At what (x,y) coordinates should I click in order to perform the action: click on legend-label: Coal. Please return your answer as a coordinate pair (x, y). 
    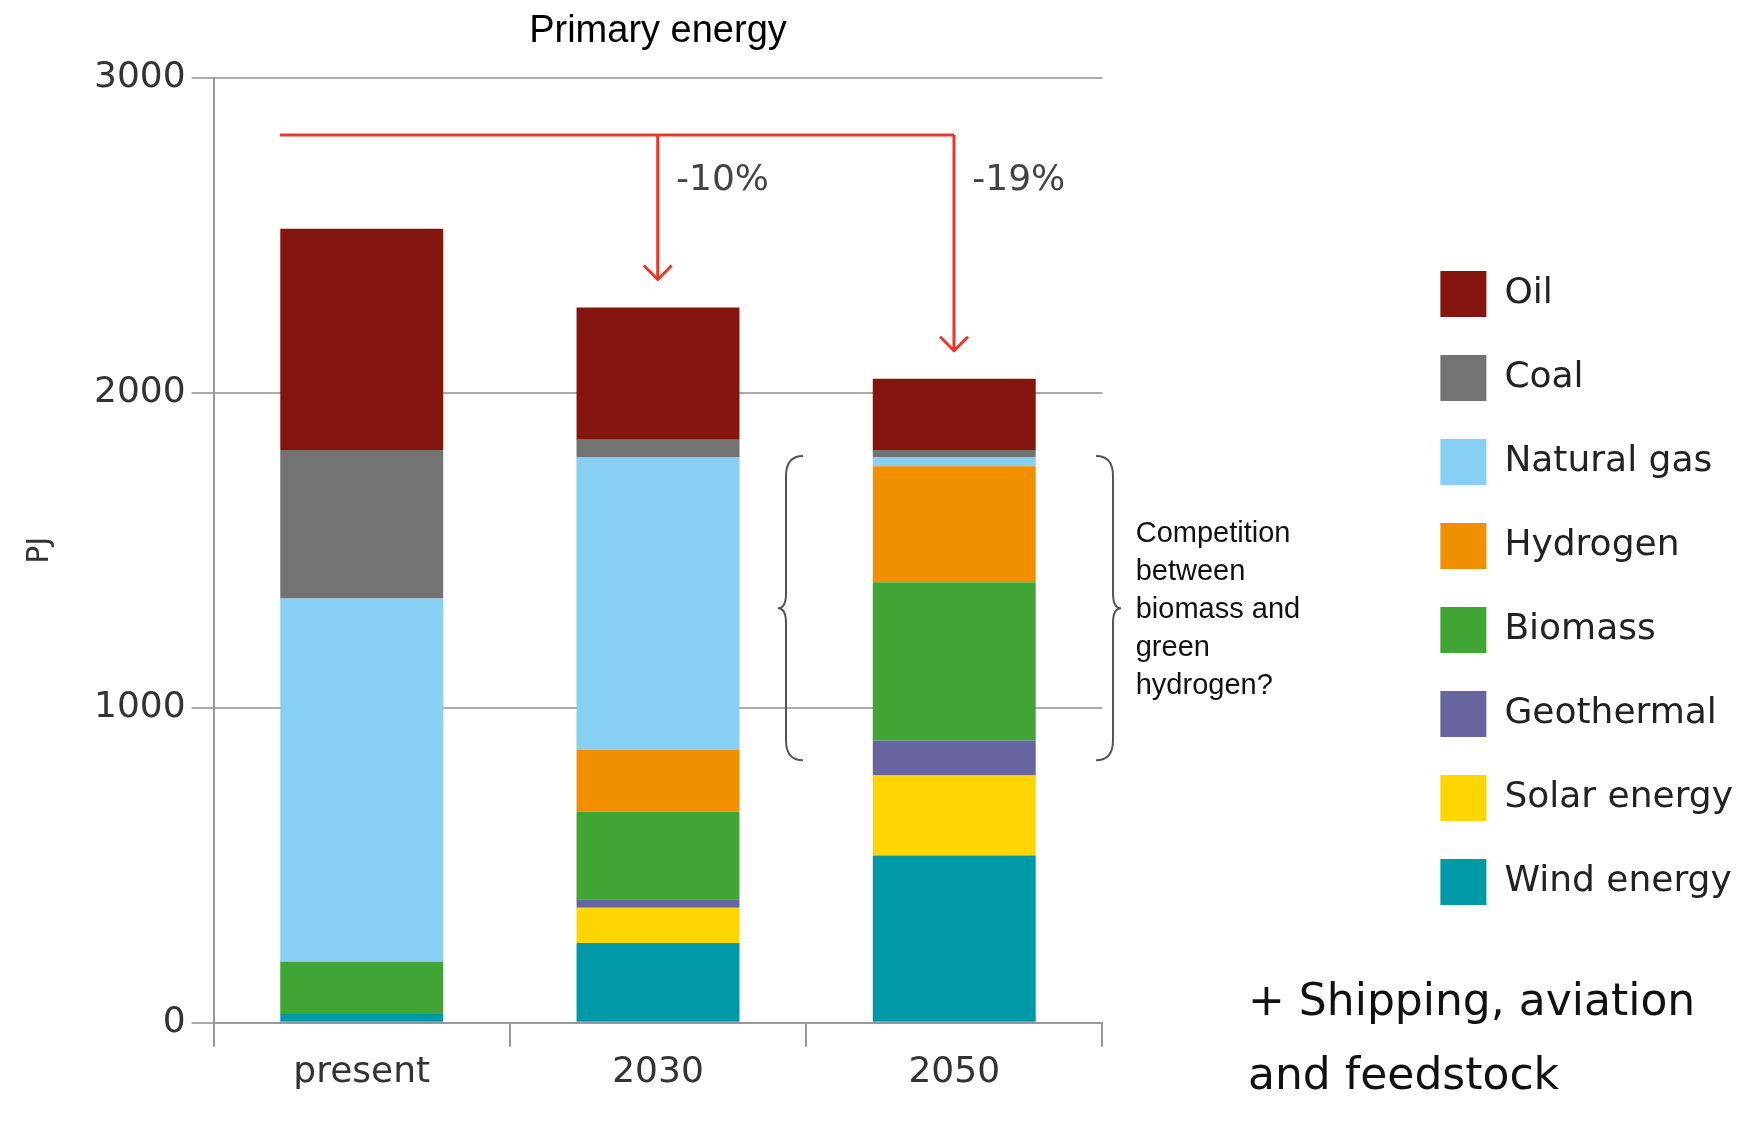
    Looking at the image, I should click on (1544, 375).